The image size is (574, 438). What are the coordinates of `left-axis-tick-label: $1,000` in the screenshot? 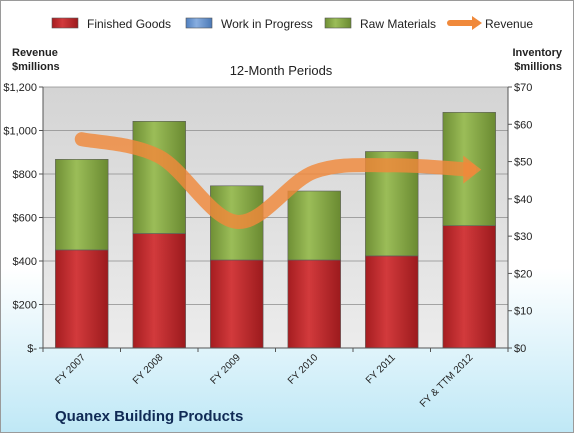 It's located at (20, 132).